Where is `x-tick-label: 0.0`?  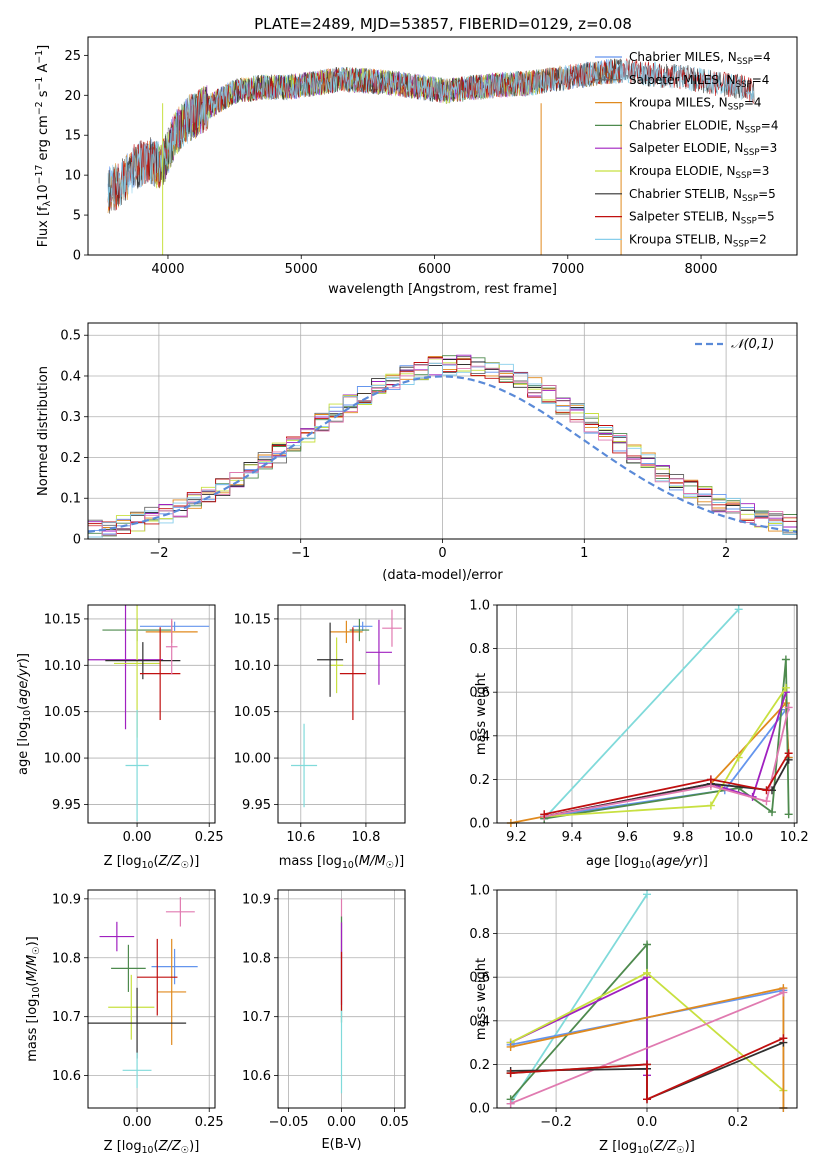
x-tick-label: 0.0 is located at coordinates (647, 1122).